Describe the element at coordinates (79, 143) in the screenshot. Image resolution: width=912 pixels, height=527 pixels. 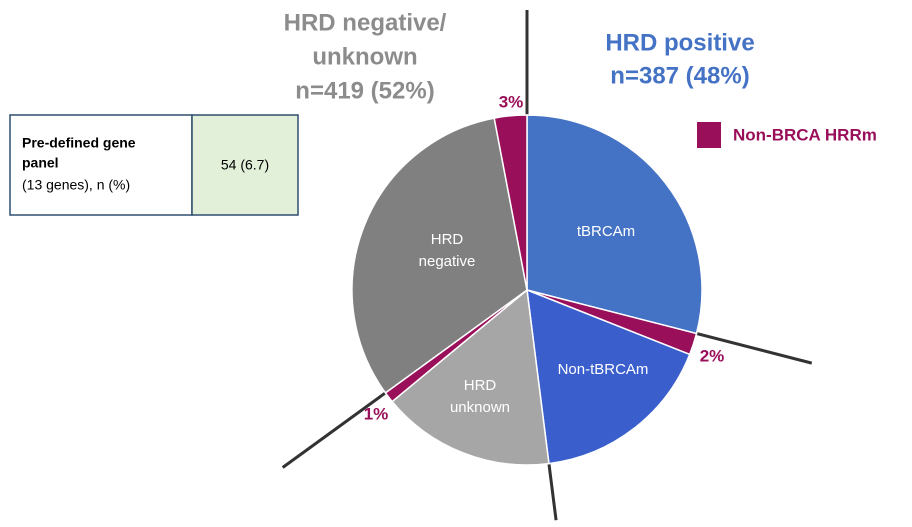
I see `table-label: Pre-defined gene` at that location.